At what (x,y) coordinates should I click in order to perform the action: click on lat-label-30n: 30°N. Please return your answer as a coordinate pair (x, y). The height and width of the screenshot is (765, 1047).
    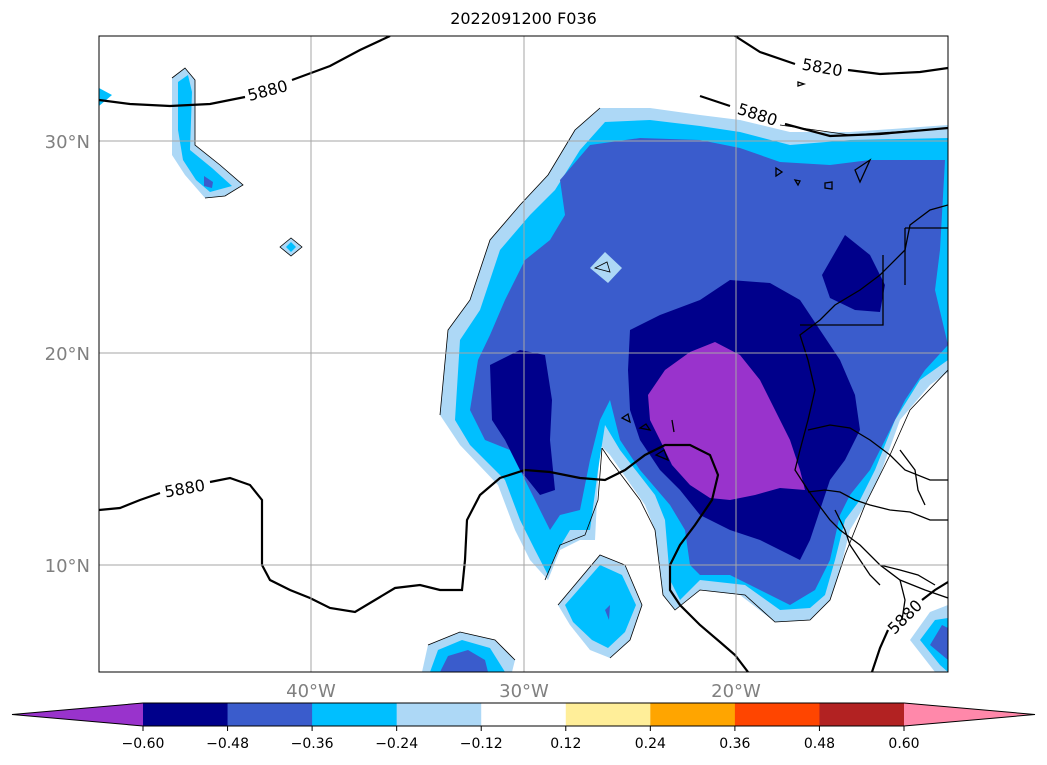
    Looking at the image, I should click on (67, 142).